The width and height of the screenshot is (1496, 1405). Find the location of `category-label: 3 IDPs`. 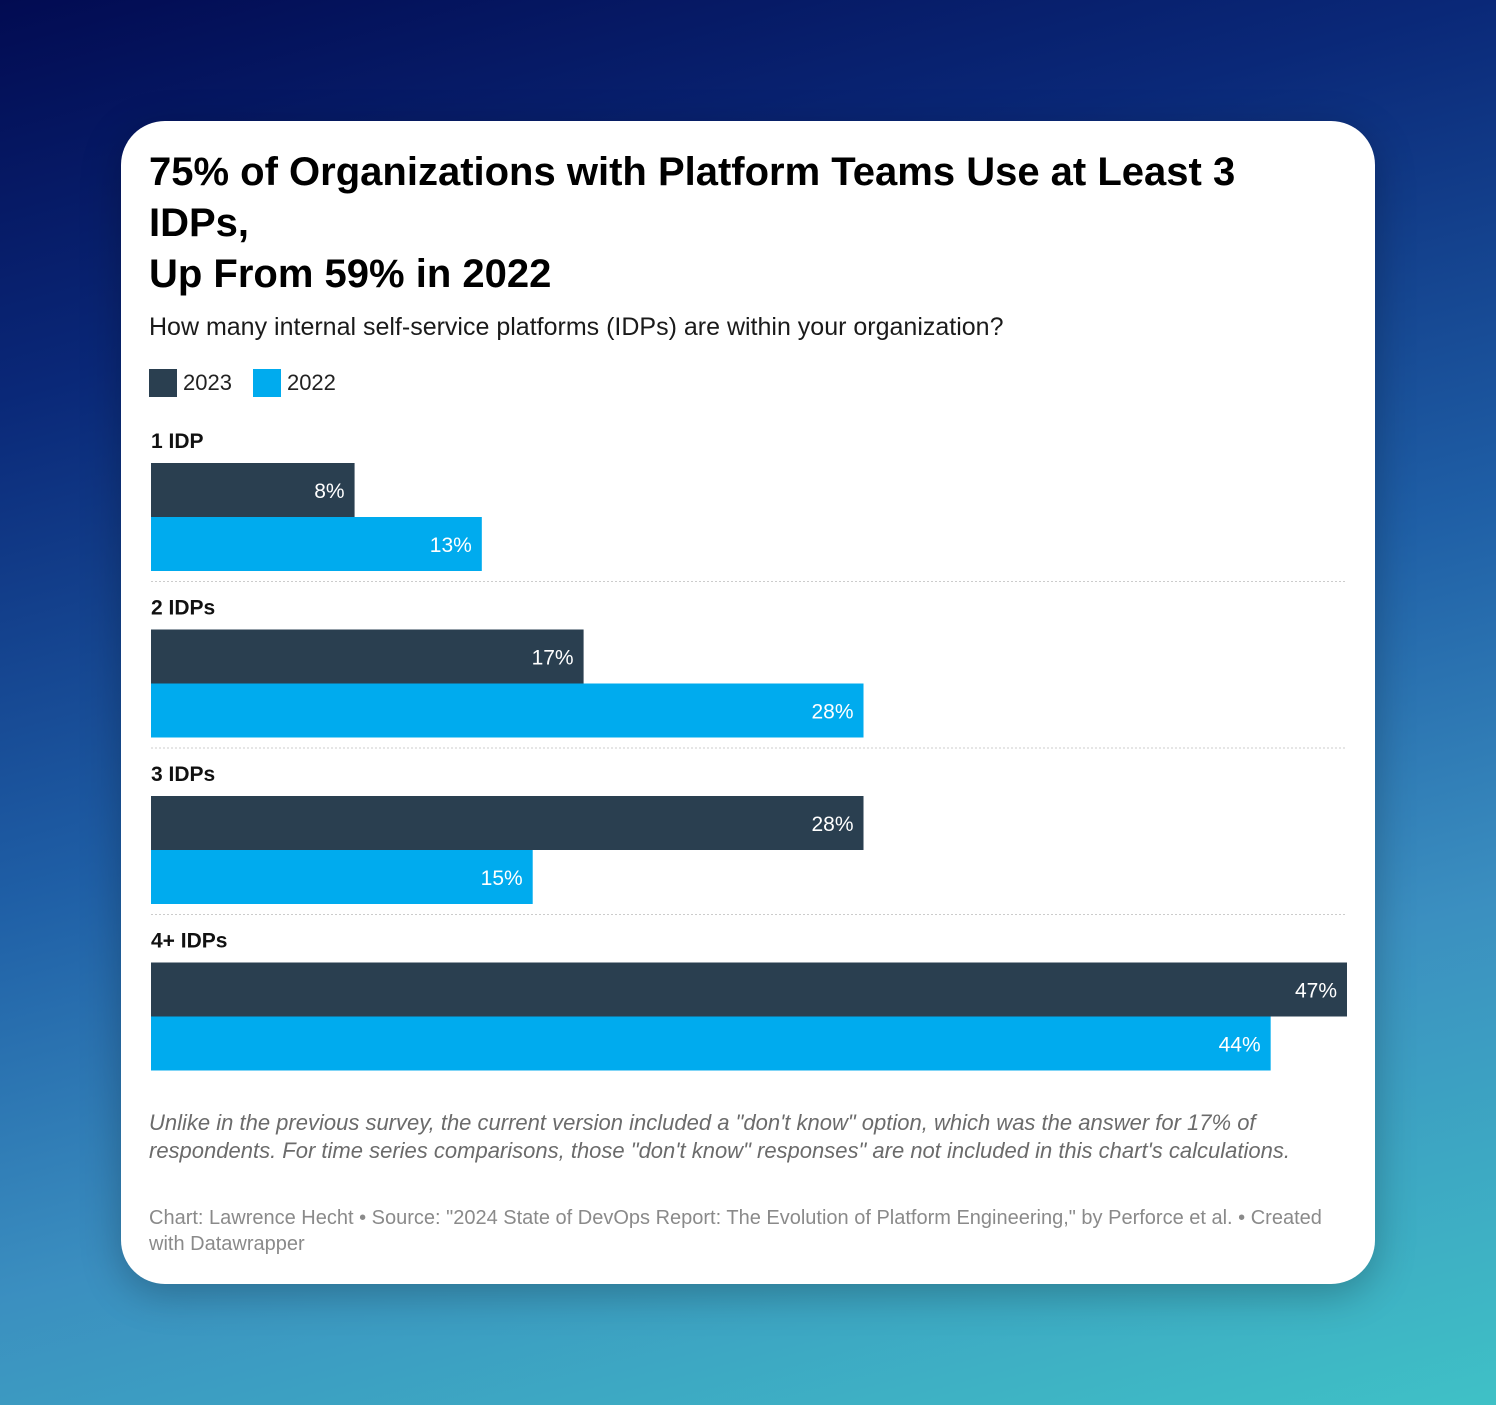

category-label: 3 IDPs is located at coordinates (183, 774).